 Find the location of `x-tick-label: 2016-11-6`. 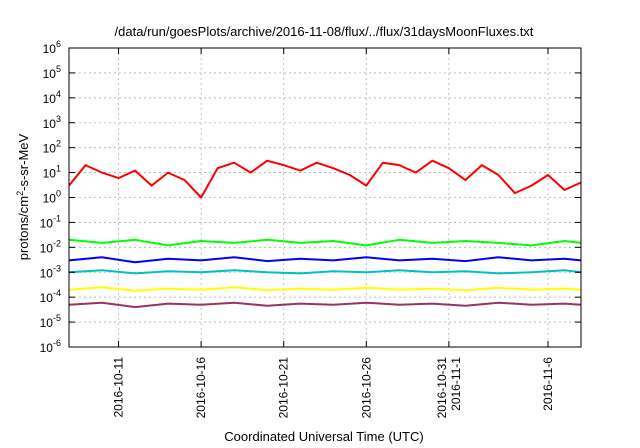

x-tick-label: 2016-11-6 is located at coordinates (548, 384).